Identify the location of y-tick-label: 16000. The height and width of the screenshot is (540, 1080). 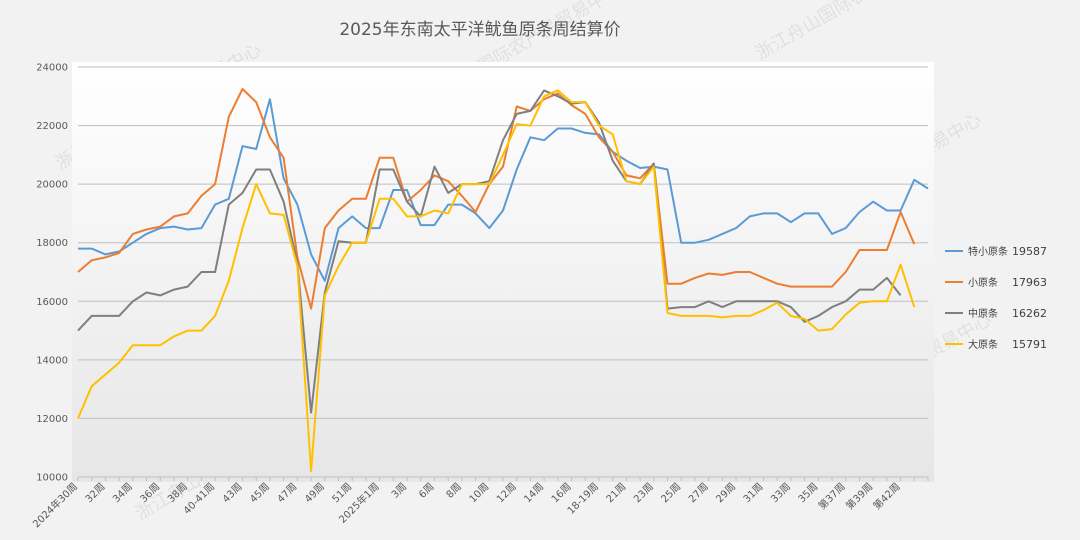
(52, 302).